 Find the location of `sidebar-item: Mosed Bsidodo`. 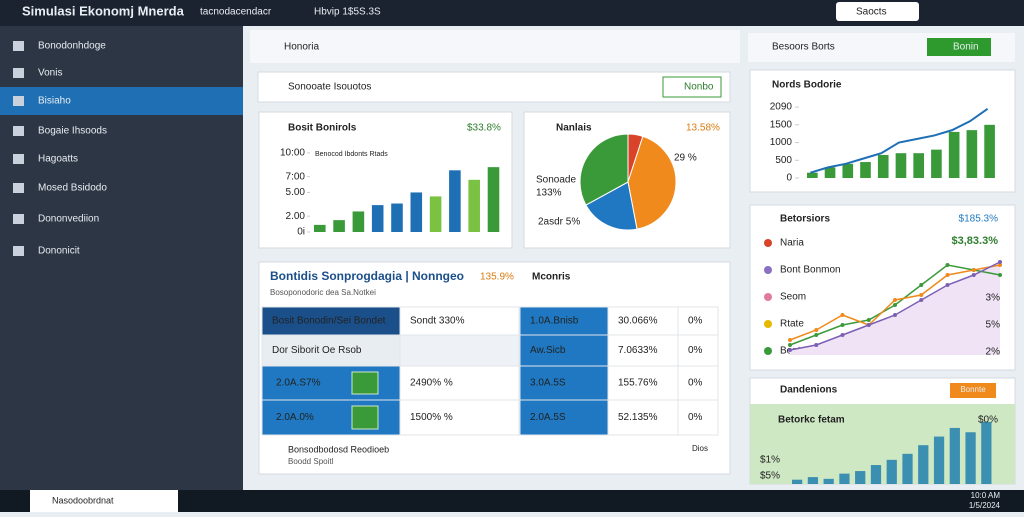

sidebar-item: Mosed Bsidodo is located at coordinates (72, 188).